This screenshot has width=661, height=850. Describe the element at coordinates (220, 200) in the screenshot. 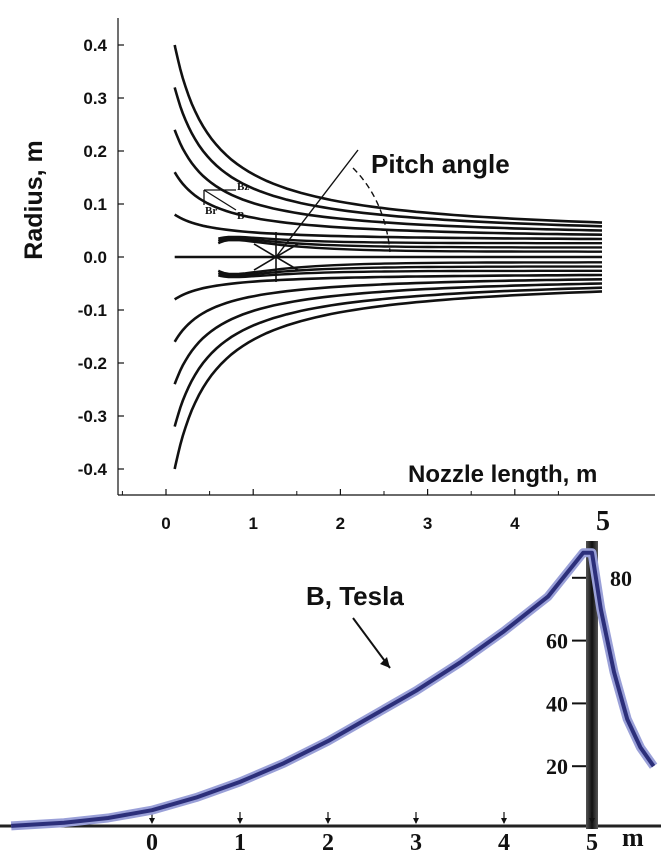

I see `b-vector-diagram` at that location.